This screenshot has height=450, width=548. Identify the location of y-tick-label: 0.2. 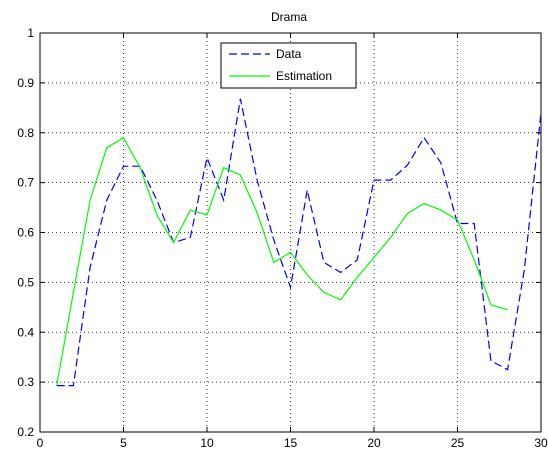
(25, 432).